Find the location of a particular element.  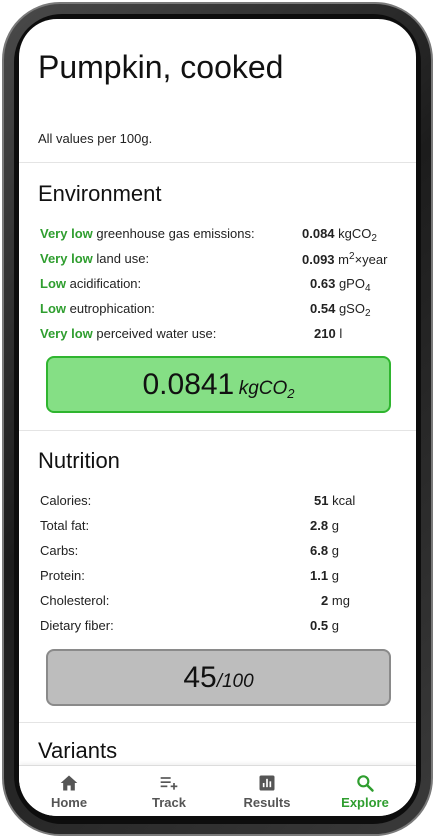

nutrition-unit: mg is located at coordinates (341, 600).